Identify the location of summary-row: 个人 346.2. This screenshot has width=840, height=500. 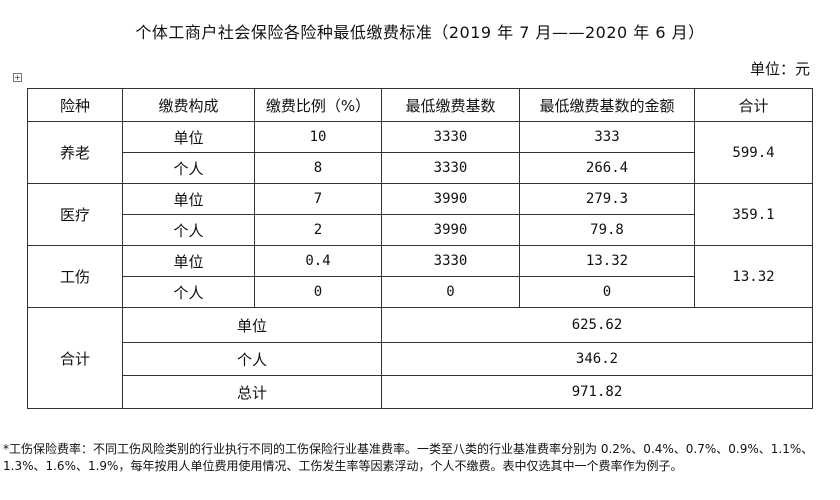
(420, 359).